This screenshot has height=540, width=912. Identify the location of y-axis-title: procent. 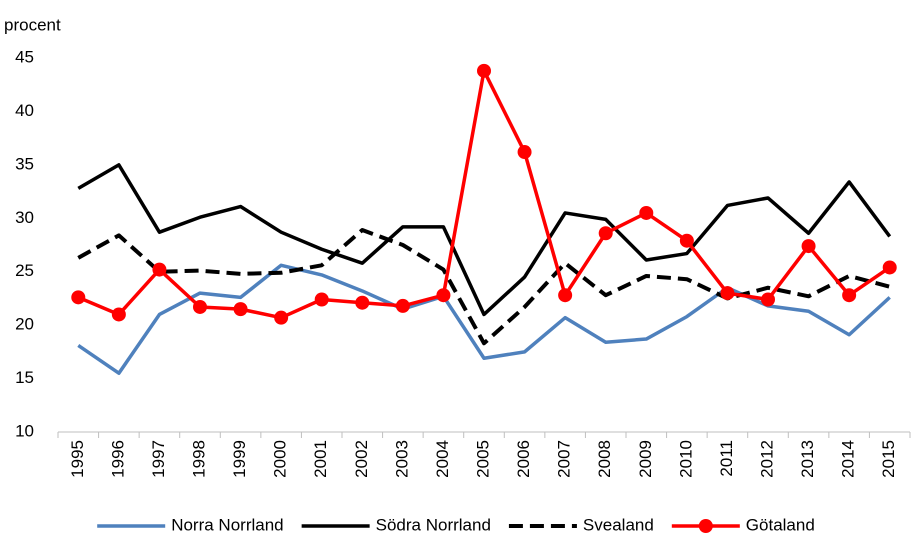
(32, 24).